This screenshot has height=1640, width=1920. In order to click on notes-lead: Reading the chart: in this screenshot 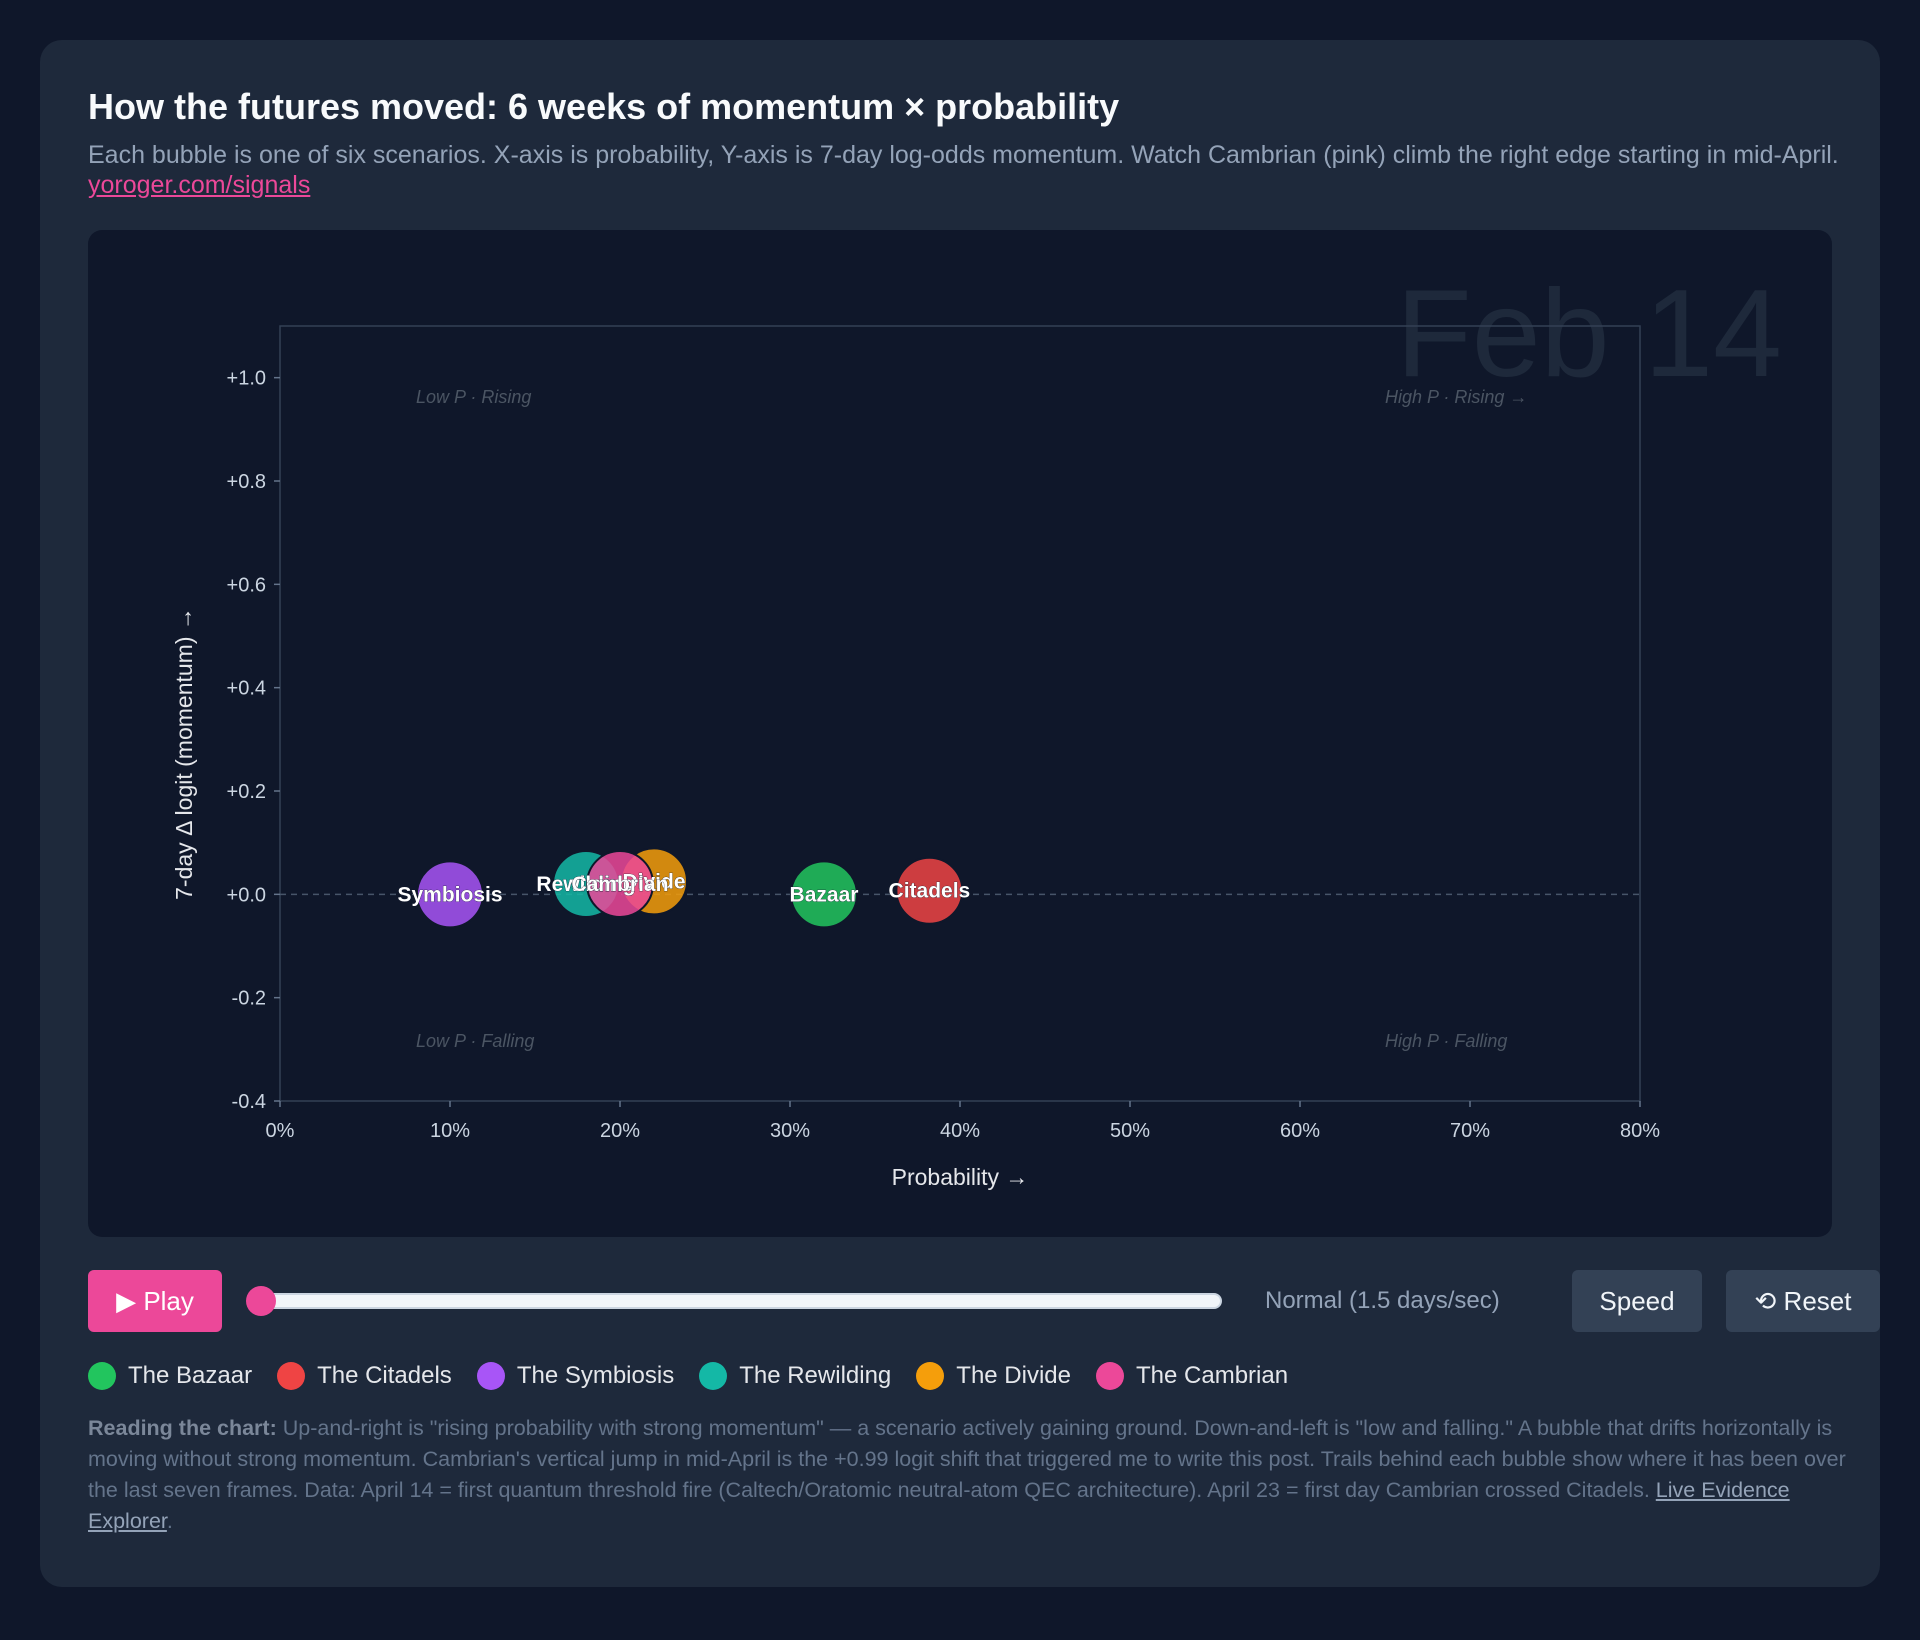, I will do `click(182, 1428)`.